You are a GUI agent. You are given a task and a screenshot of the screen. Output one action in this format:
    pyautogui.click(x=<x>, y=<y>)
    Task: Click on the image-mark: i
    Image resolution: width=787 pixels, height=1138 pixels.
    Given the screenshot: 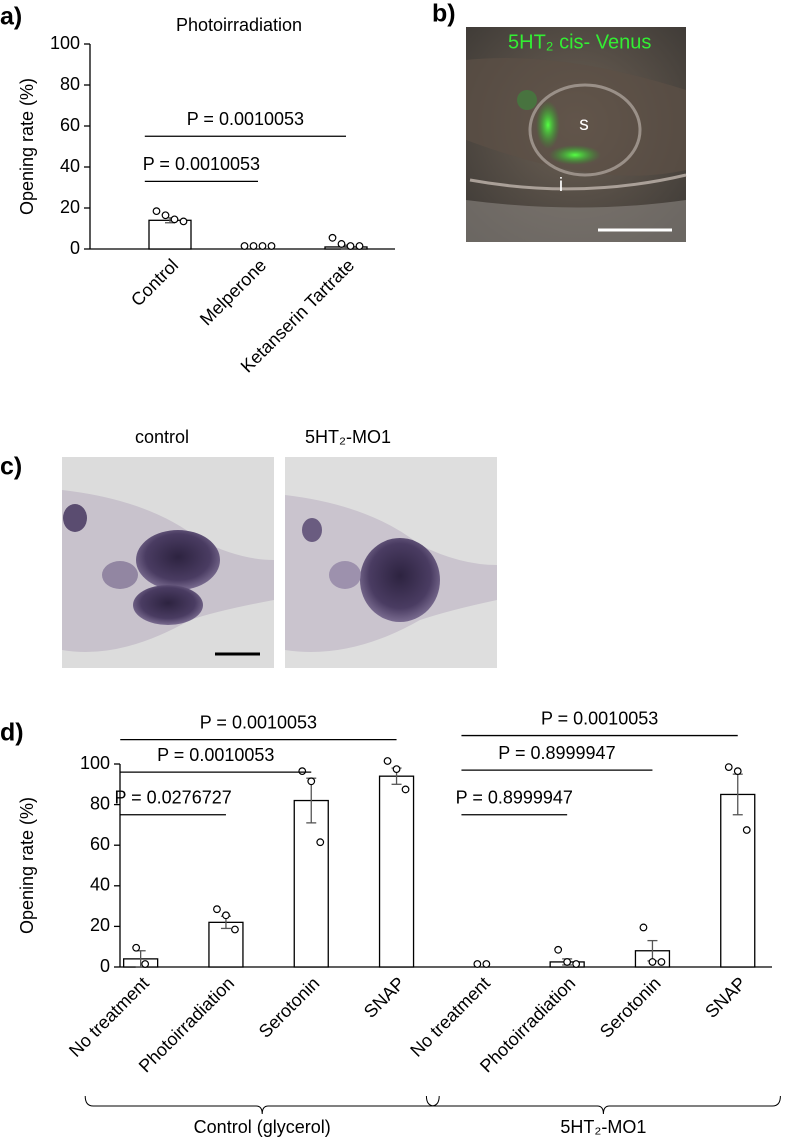 What is the action you would take?
    pyautogui.click(x=561, y=185)
    